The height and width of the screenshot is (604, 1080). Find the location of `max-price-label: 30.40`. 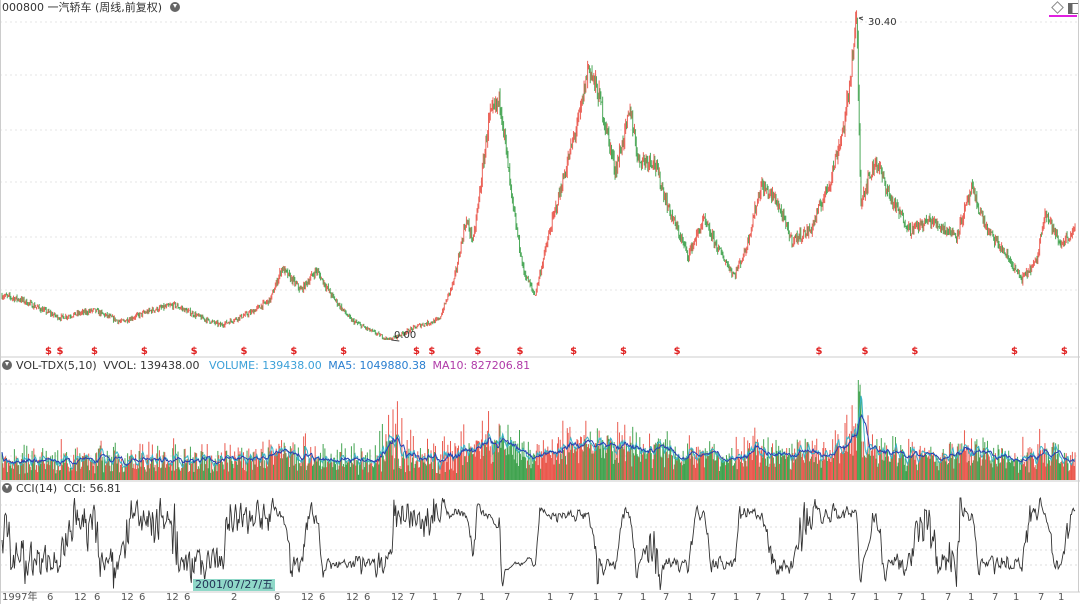

max-price-label: 30.40 is located at coordinates (882, 22).